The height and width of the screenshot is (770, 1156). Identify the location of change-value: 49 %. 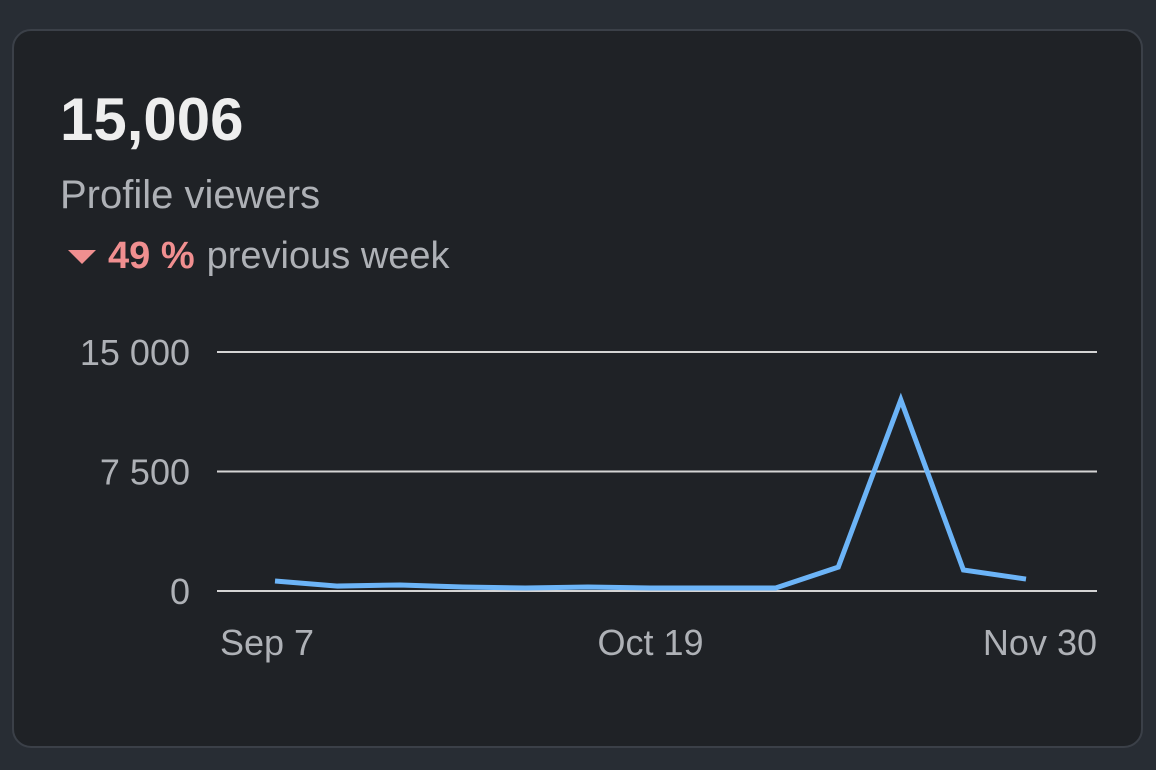
(151, 256).